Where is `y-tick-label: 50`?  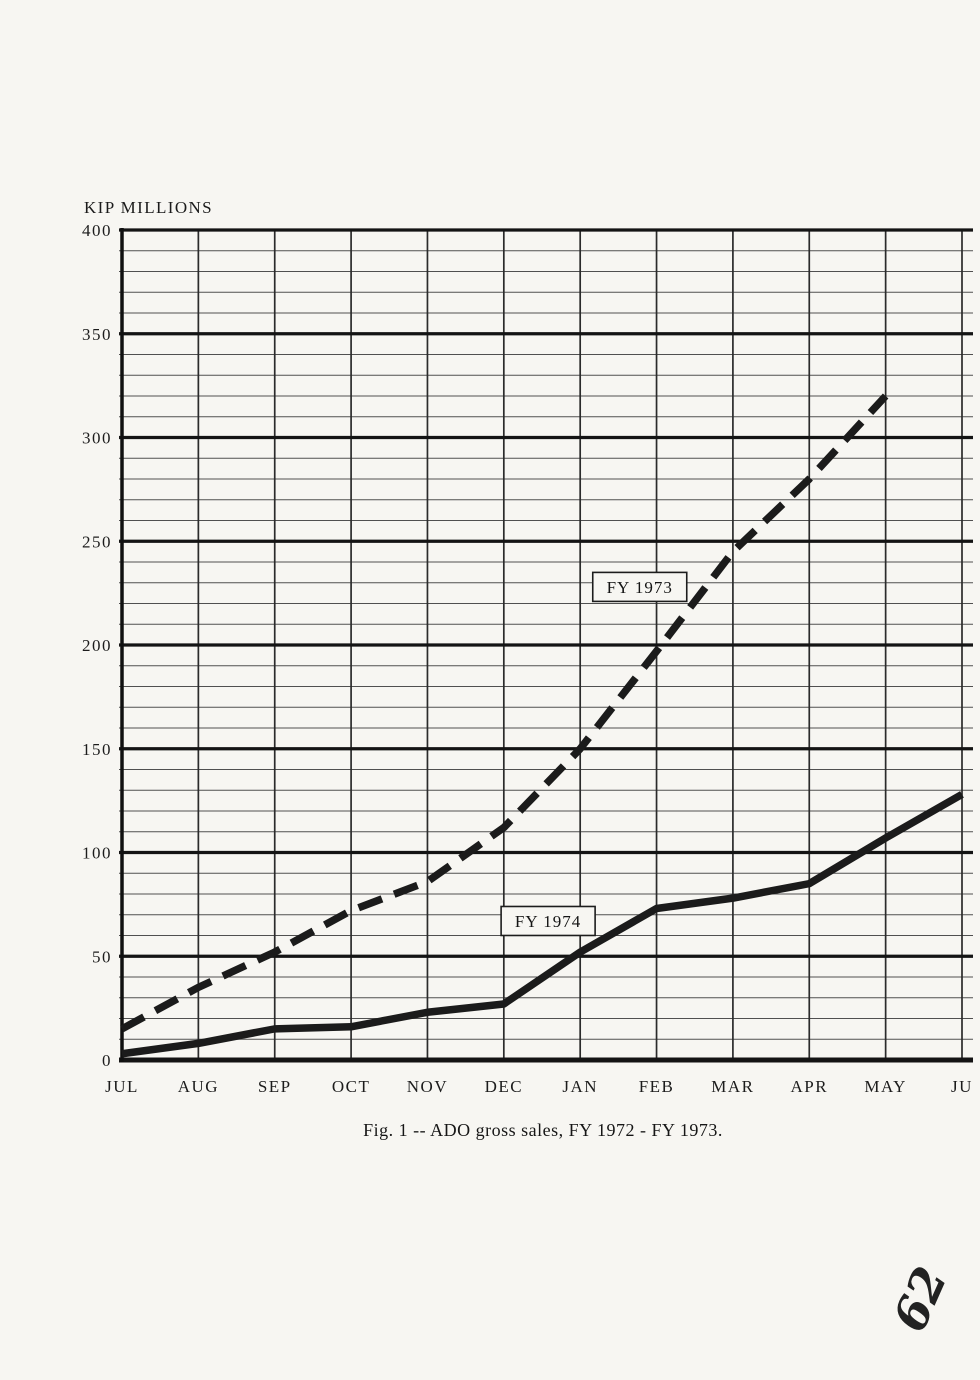
y-tick-label: 50 is located at coordinates (102, 956).